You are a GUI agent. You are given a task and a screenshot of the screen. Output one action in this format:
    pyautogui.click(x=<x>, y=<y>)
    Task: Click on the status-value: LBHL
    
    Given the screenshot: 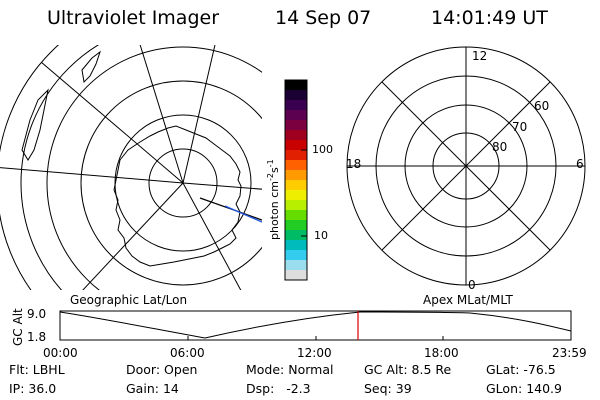 What is the action you would take?
    pyautogui.click(x=48, y=369)
    